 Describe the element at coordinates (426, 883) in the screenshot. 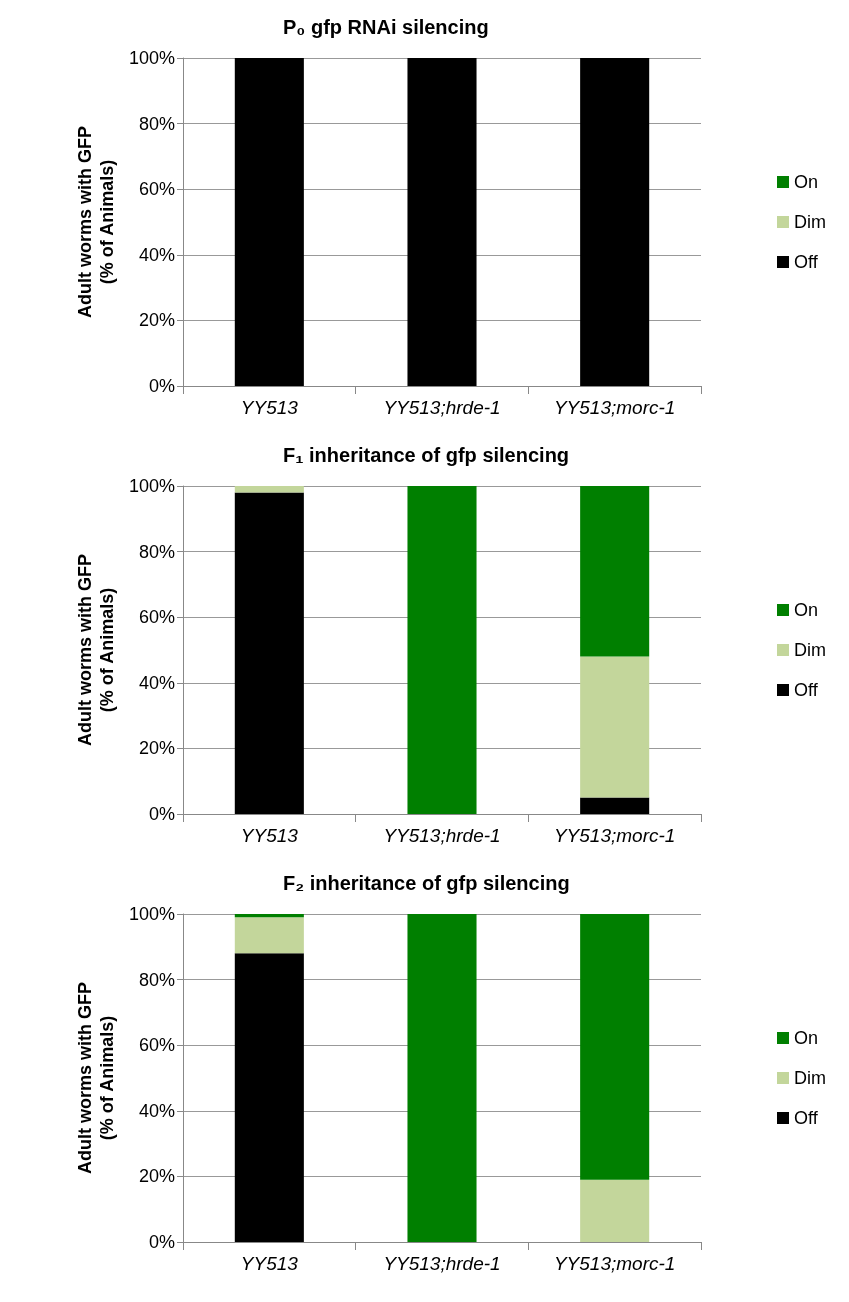

I see `chart-title: F₂ inheritance of gfp silencing` at that location.